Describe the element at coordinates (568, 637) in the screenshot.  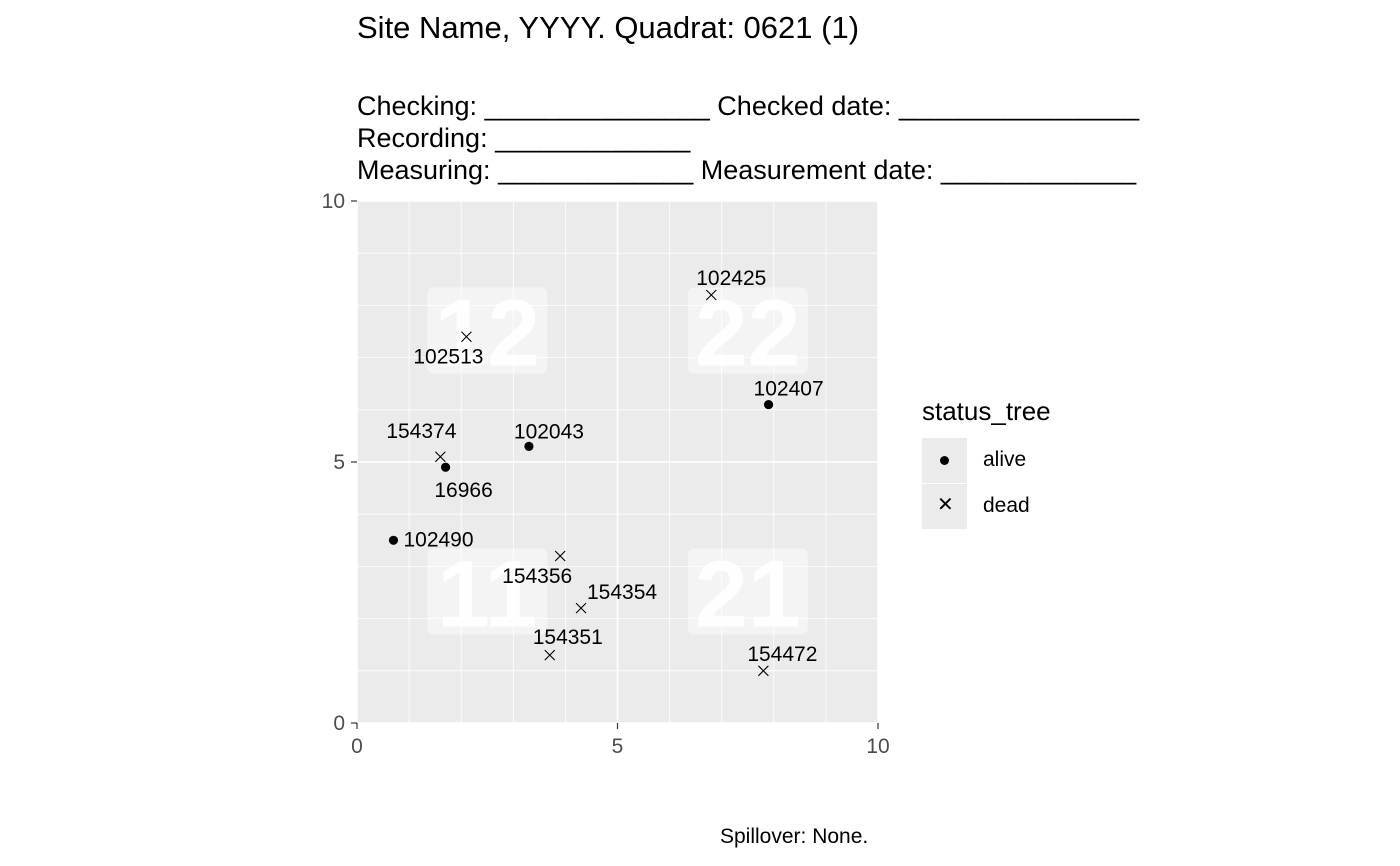
I see `point-label-154351: 154351` at that location.